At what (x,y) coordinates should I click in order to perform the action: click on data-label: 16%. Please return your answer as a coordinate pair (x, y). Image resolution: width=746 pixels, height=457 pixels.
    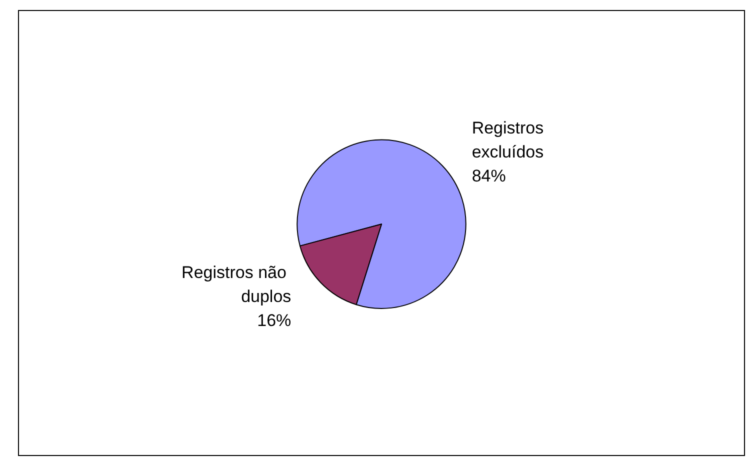
    Looking at the image, I should click on (274, 320).